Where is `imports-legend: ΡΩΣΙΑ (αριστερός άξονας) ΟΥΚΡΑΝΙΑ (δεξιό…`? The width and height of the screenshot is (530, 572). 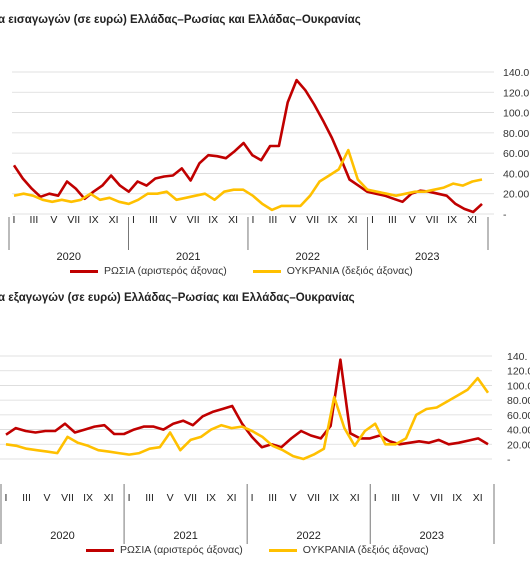 imports-legend: ΡΩΣΙΑ (αριστερός άξονας) ΟΥΚΡΑΝΙΑ (δεξιό… is located at coordinates (254, 271).